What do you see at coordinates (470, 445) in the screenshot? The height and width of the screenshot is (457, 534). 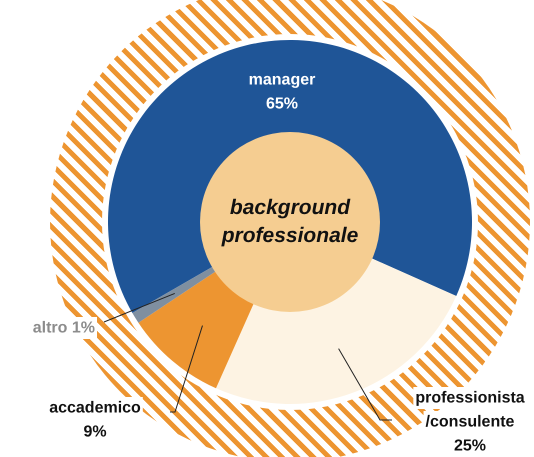 I see `data-label: 25%` at bounding box center [470, 445].